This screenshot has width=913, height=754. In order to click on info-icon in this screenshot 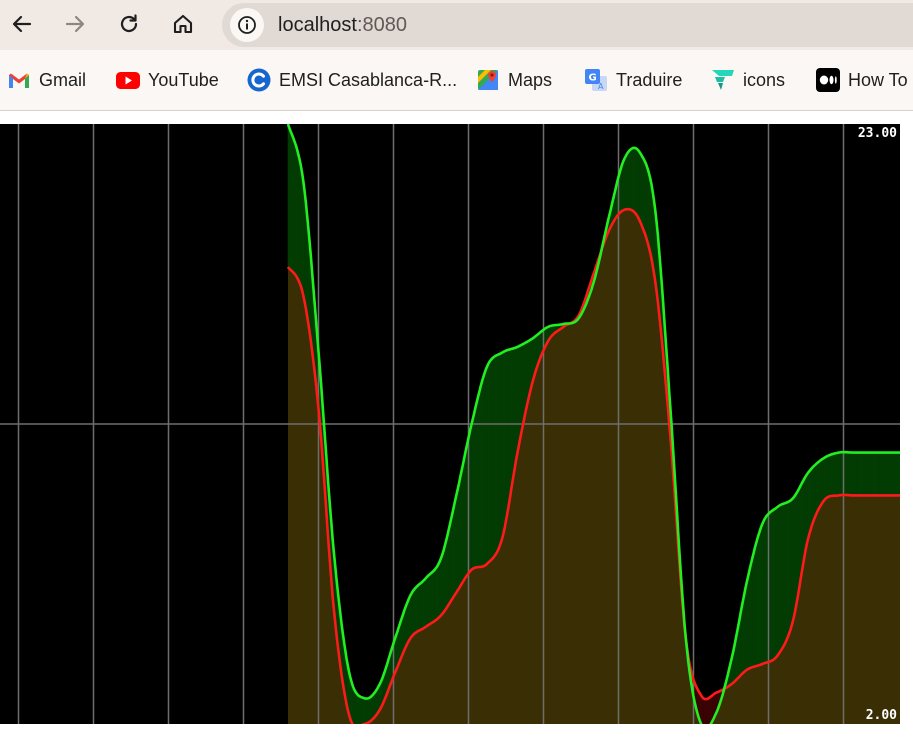, I will do `click(247, 25)`.